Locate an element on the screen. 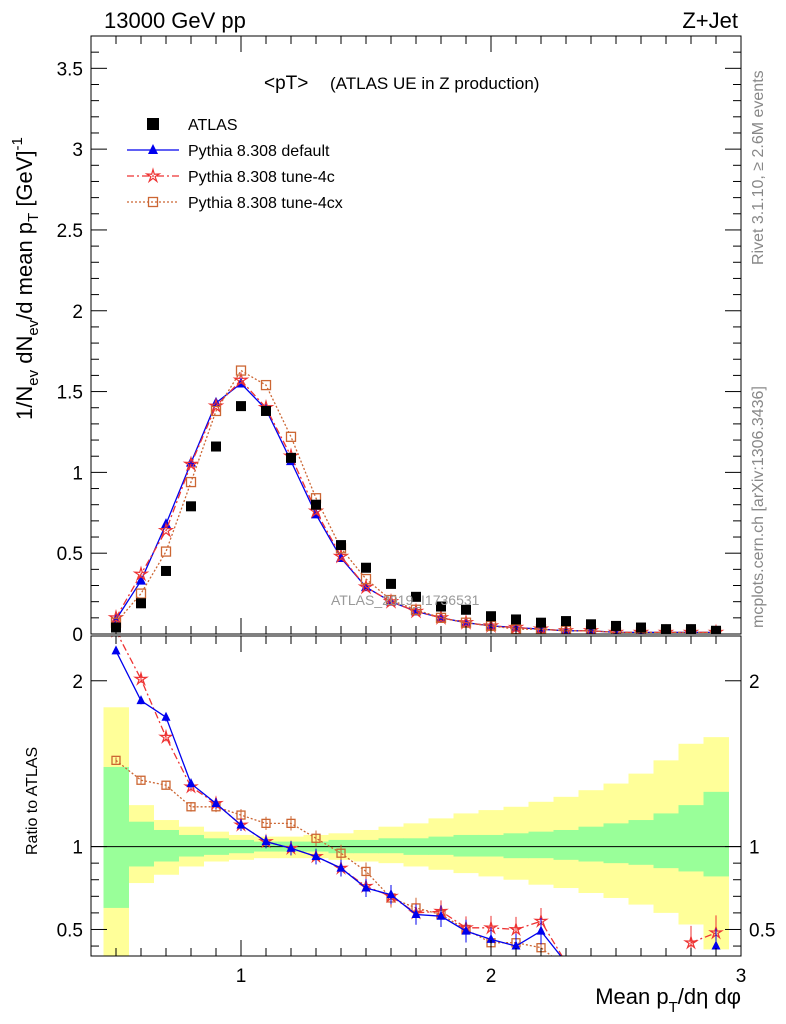 The width and height of the screenshot is (786, 1024). y-axis-label-text: 1/Nev dNev/d mean pT [GeV]-1 is located at coordinates (25, 278).